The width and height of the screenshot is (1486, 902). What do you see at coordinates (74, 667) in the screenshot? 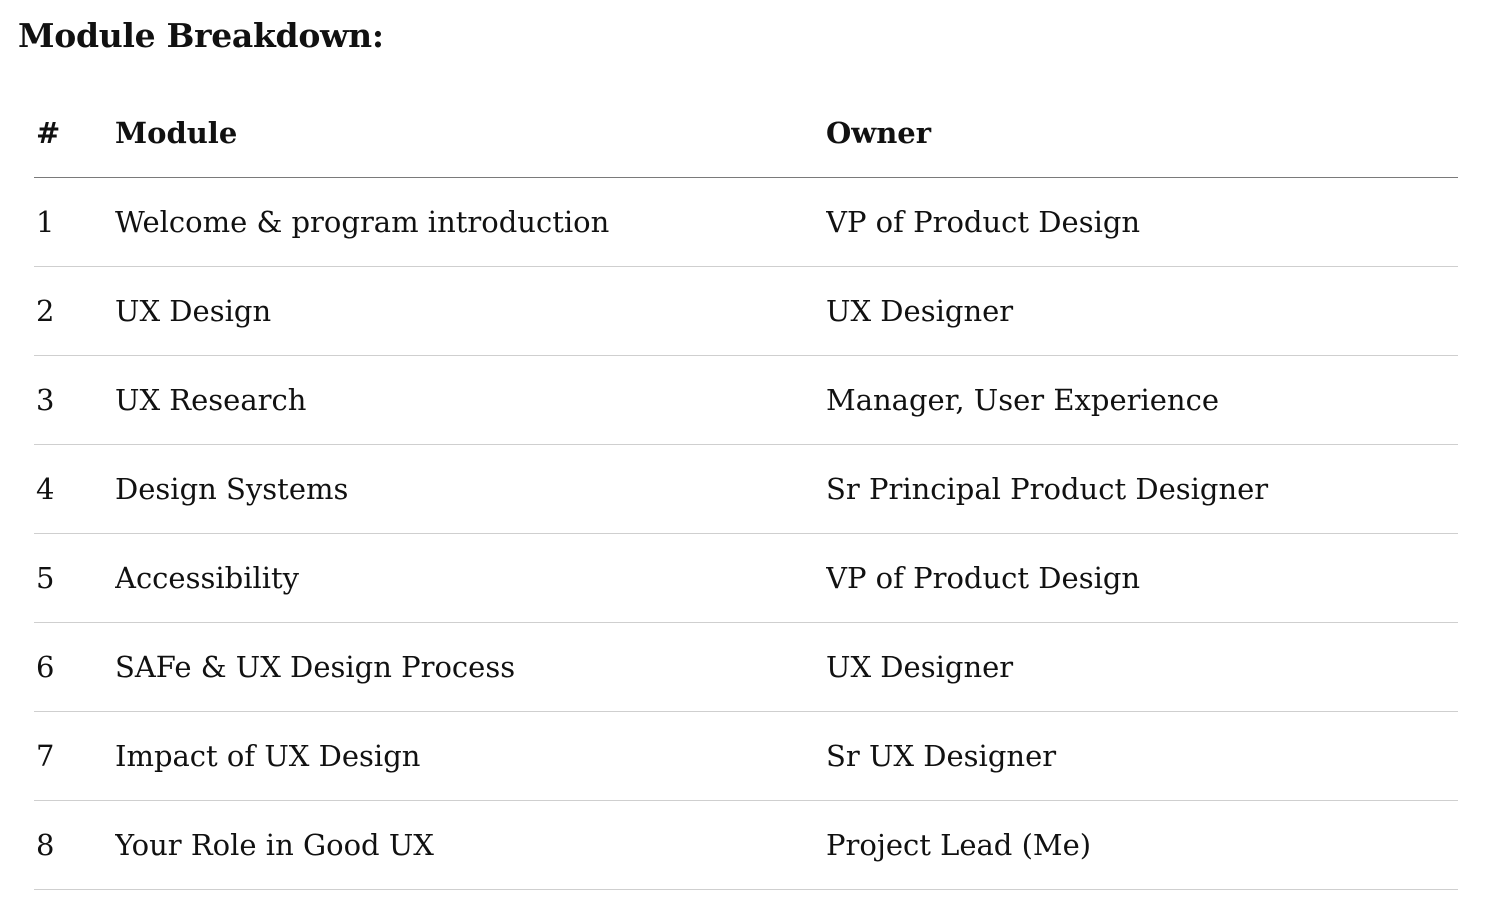
I see `row-number: 6` at bounding box center [74, 667].